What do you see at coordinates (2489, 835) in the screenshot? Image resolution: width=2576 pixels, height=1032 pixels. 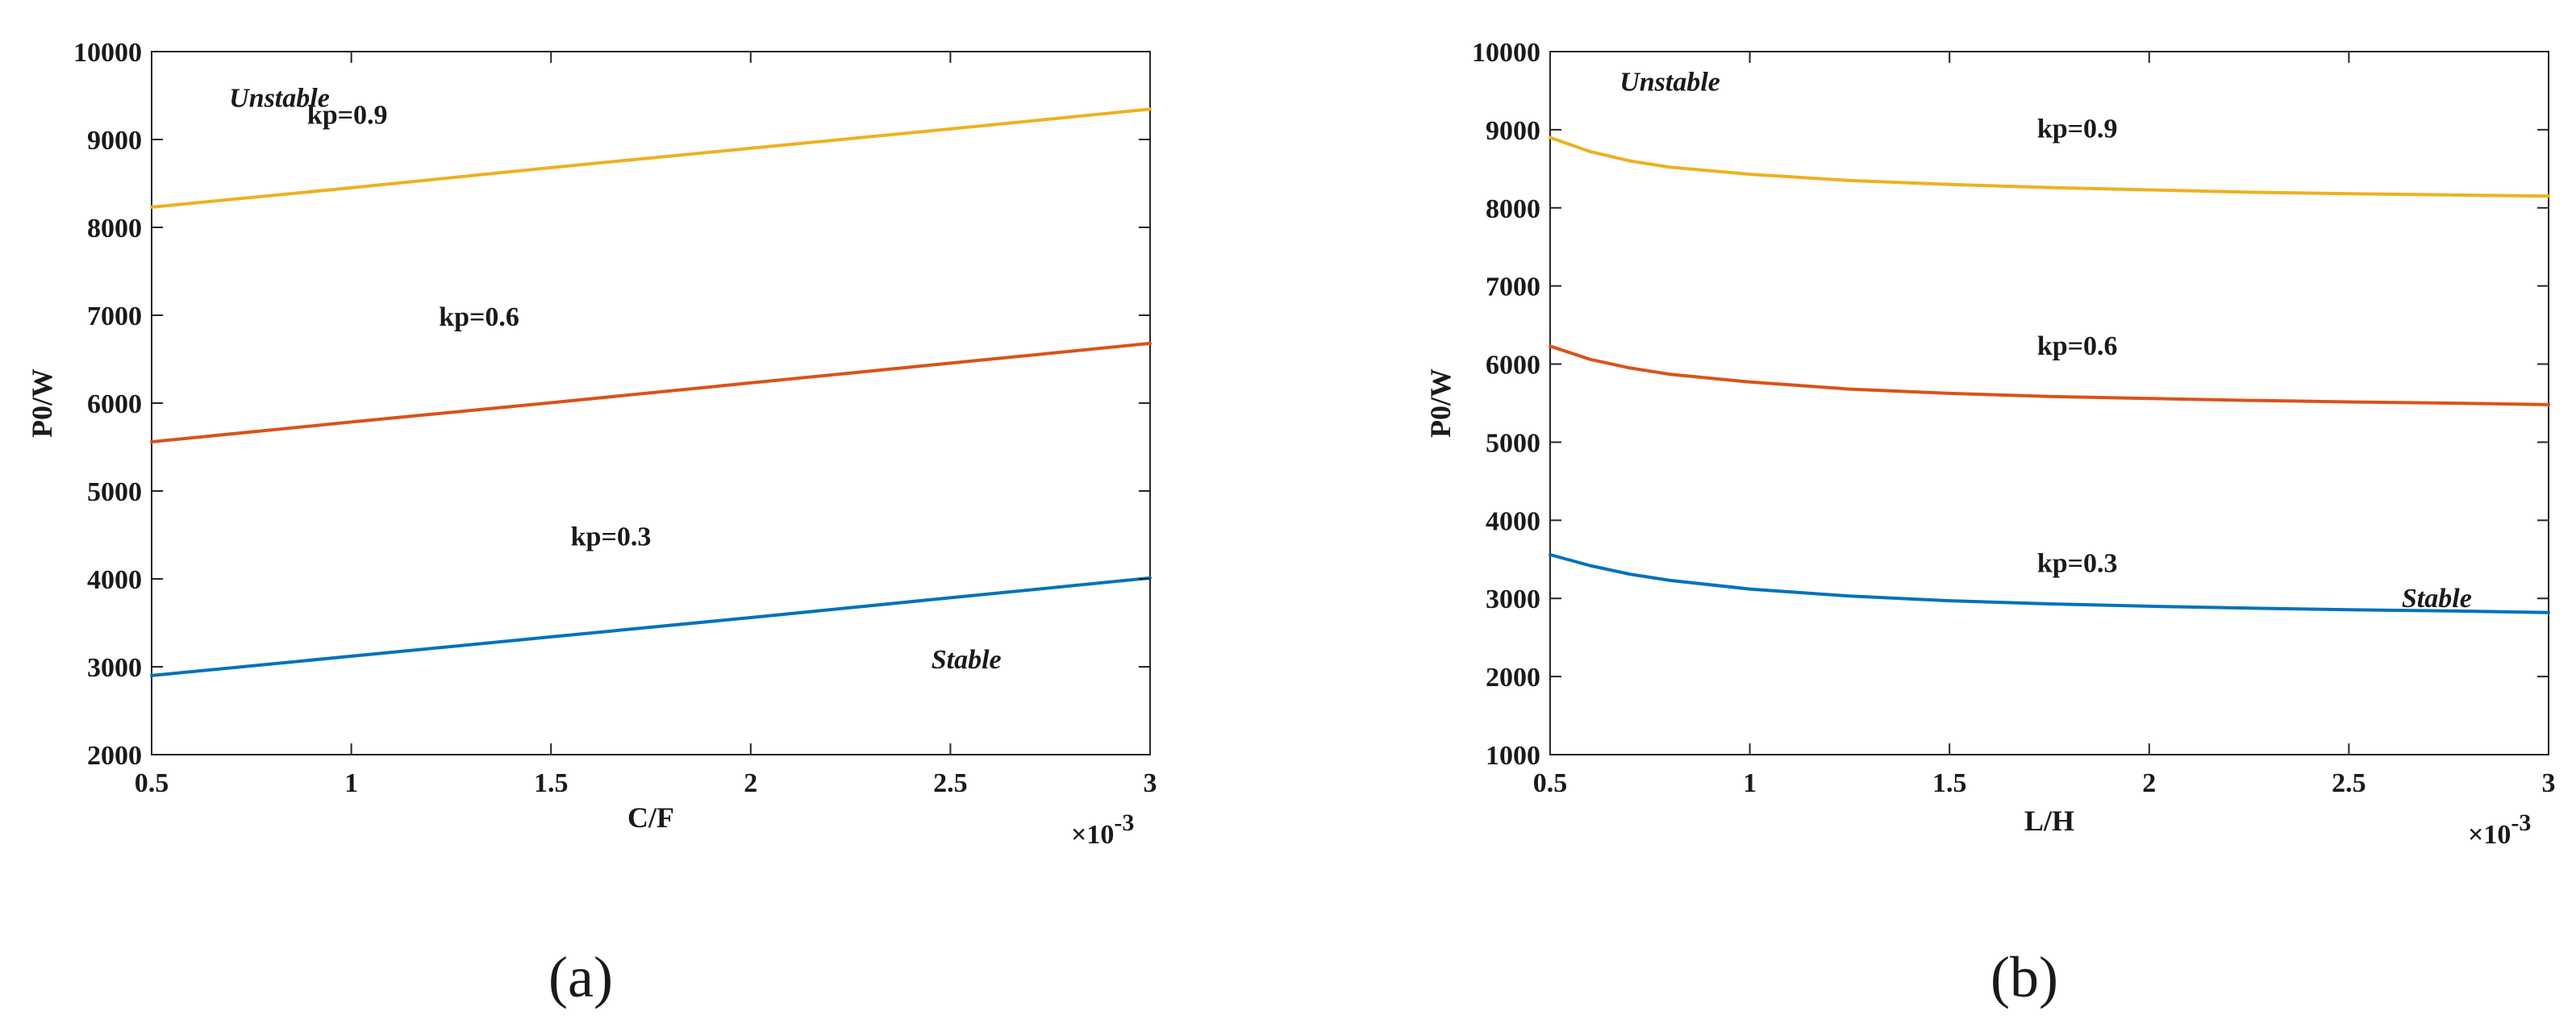 I see `x-multiplier-base-b: ×10` at bounding box center [2489, 835].